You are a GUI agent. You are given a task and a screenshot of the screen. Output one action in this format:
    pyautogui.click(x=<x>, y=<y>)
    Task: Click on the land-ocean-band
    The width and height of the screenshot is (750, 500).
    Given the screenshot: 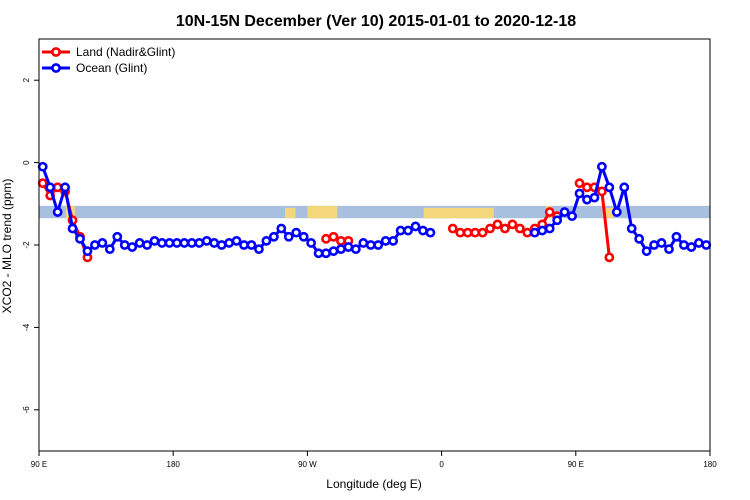 What is the action you would take?
    pyautogui.click(x=374, y=212)
    